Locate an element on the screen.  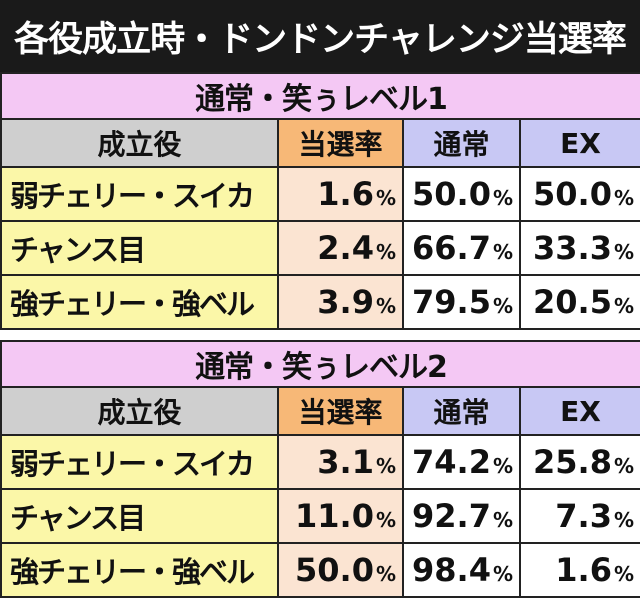
ex-cell: 1.6% is located at coordinates (579, 570).